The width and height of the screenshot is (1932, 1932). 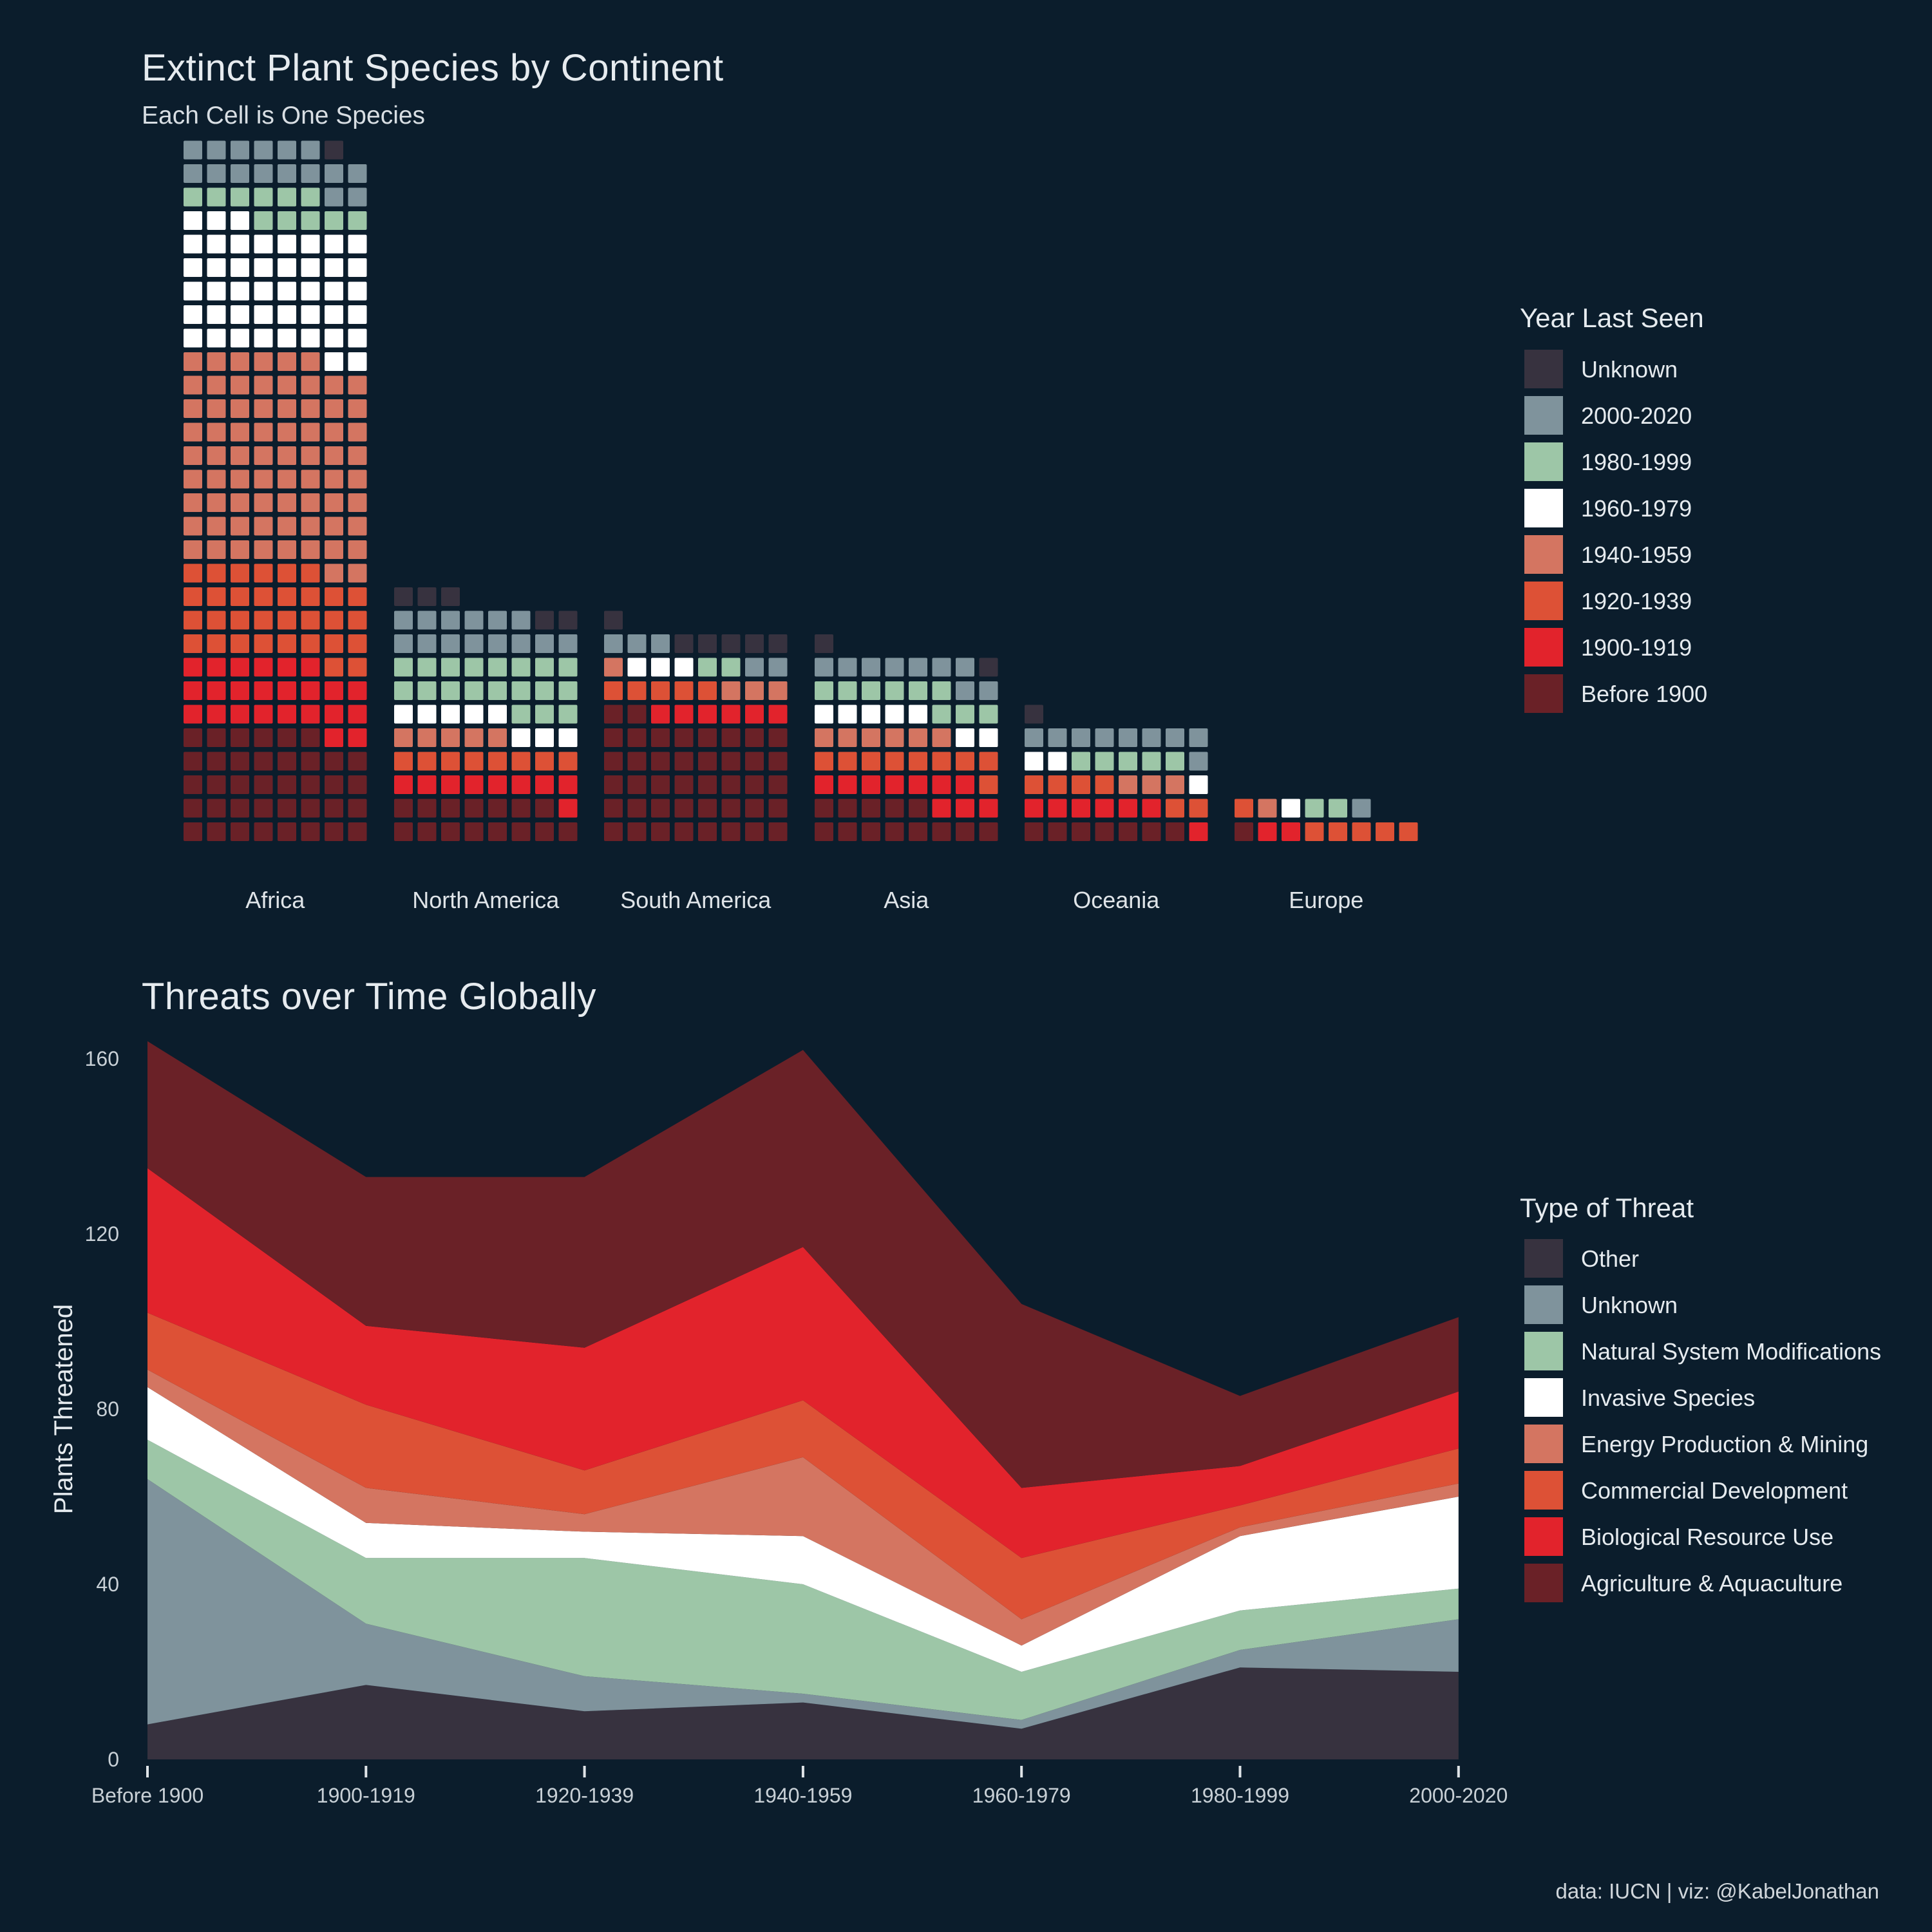 I want to click on x-tick-label: 1920-1939, so click(x=585, y=1795).